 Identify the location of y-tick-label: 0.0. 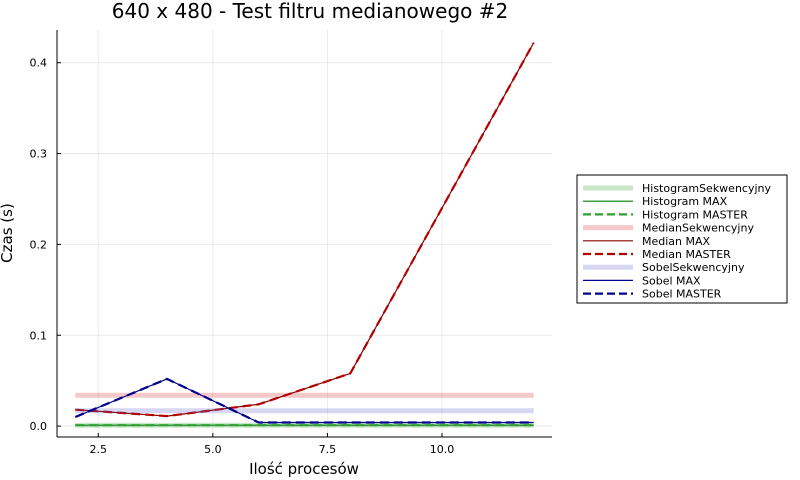
(39, 426).